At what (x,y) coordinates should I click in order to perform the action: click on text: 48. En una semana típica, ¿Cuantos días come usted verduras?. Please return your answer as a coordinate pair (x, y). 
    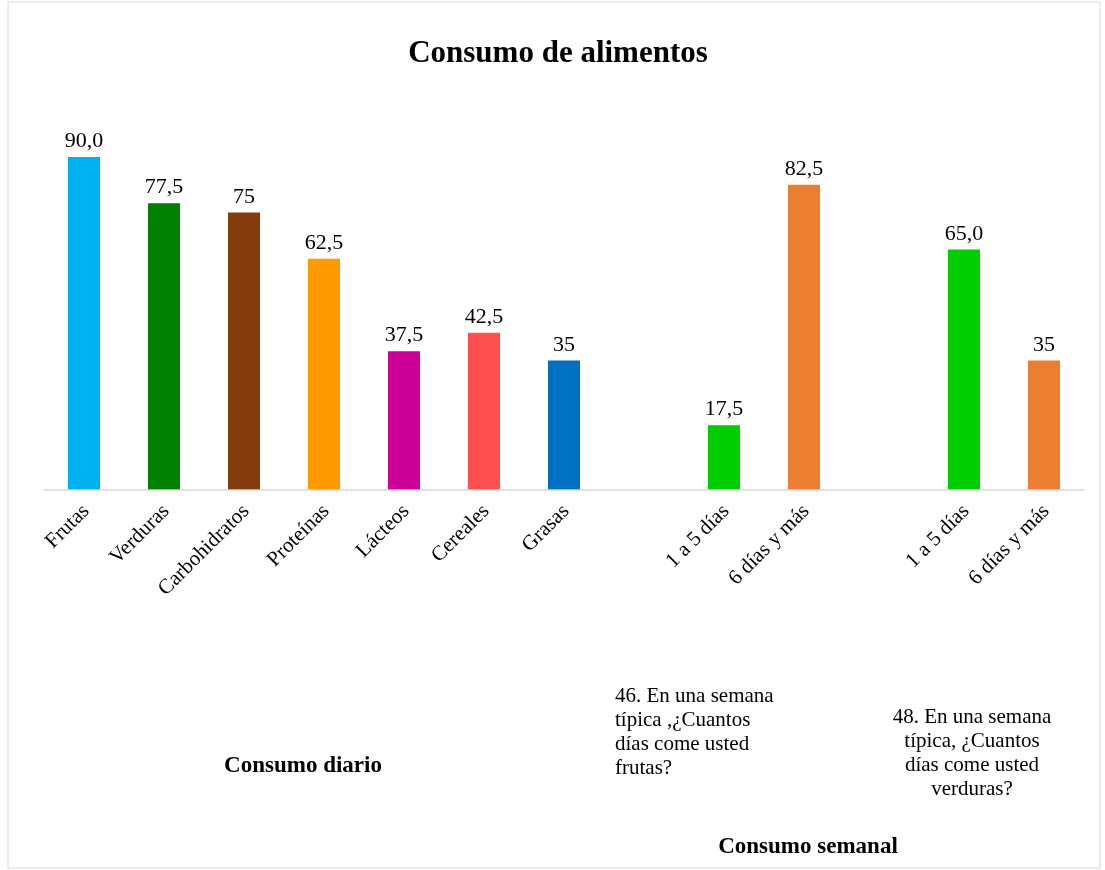
    Looking at the image, I should click on (972, 752).